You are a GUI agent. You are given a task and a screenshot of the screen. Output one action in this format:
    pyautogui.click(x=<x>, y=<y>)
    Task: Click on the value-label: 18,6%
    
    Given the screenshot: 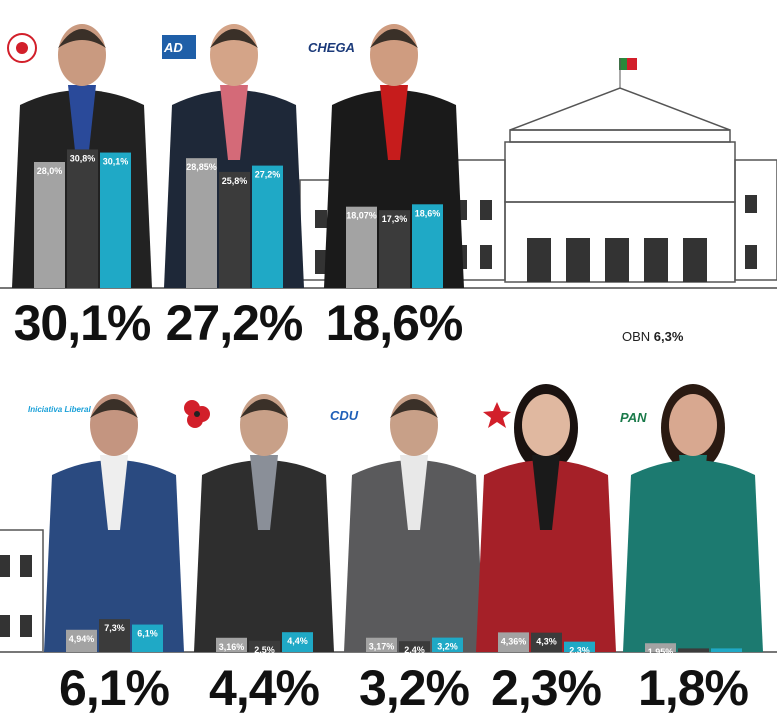 What is the action you would take?
    pyautogui.click(x=428, y=213)
    